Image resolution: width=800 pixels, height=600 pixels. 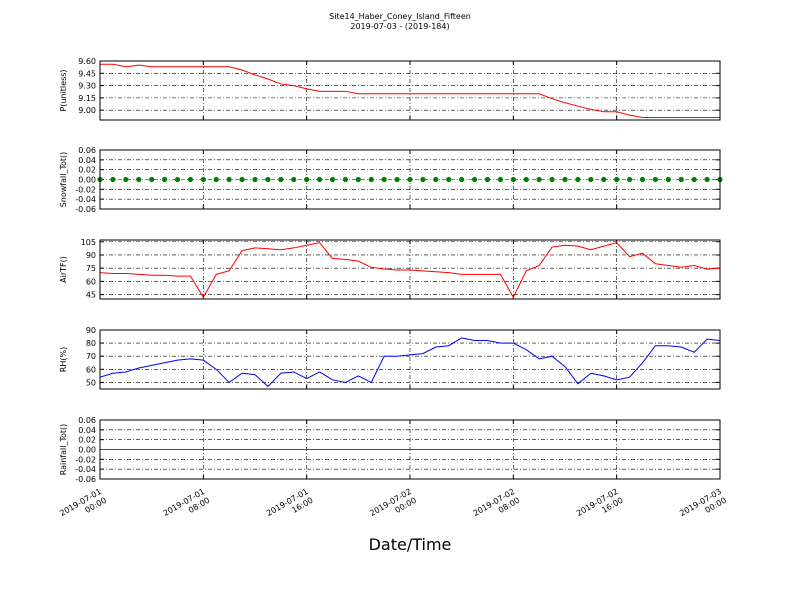 What do you see at coordinates (83, 507) in the screenshot?
I see `x-tick-label: 2019-07-0100:00` at bounding box center [83, 507].